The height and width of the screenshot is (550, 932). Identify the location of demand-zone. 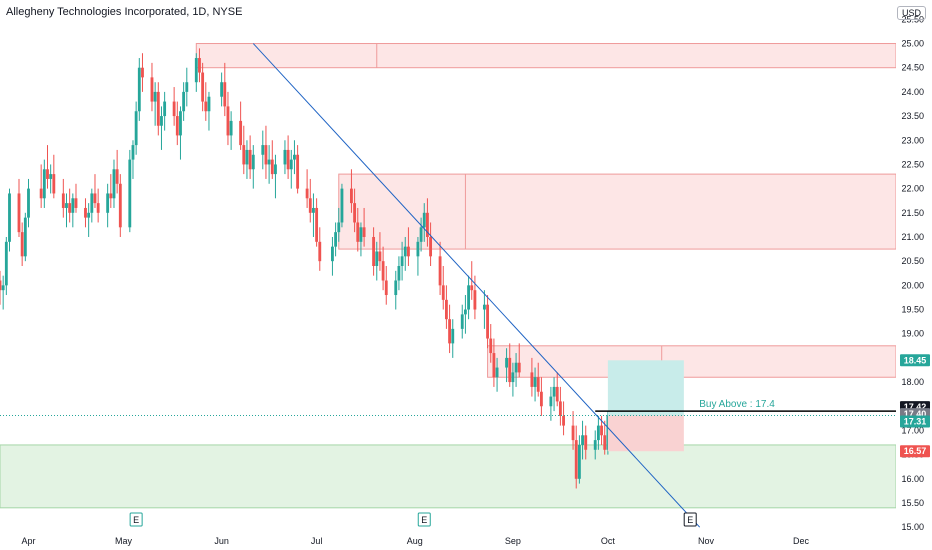
(448, 476).